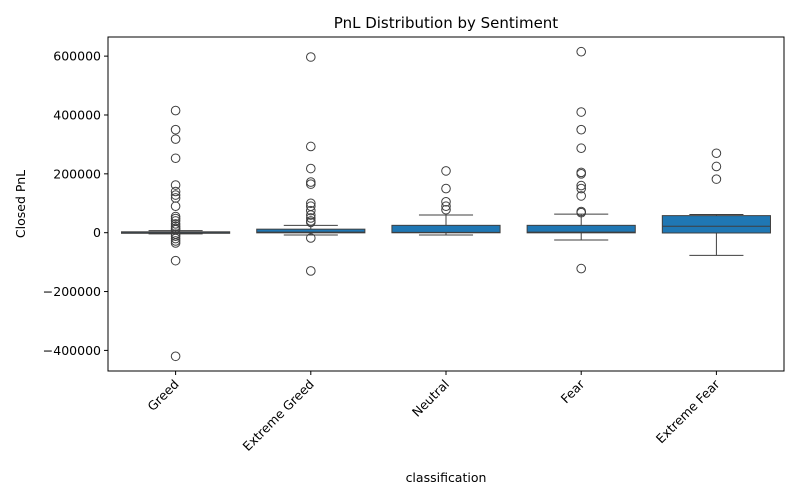 The image size is (800, 500). What do you see at coordinates (162, 395) in the screenshot?
I see `x-tick-label: Greed` at bounding box center [162, 395].